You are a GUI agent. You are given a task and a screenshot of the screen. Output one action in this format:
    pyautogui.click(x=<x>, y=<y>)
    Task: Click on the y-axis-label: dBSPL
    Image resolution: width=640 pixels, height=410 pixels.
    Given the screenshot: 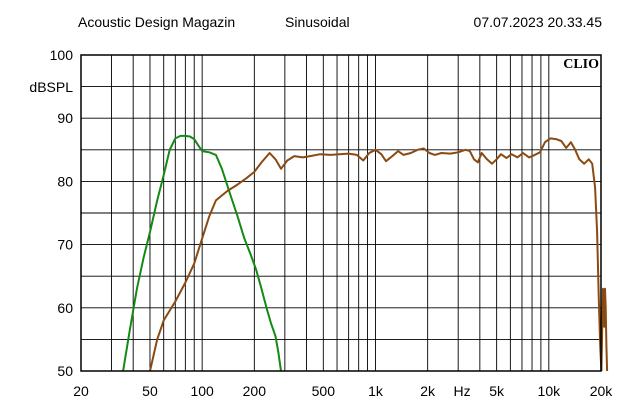 What is the action you would take?
    pyautogui.click(x=51, y=87)
    